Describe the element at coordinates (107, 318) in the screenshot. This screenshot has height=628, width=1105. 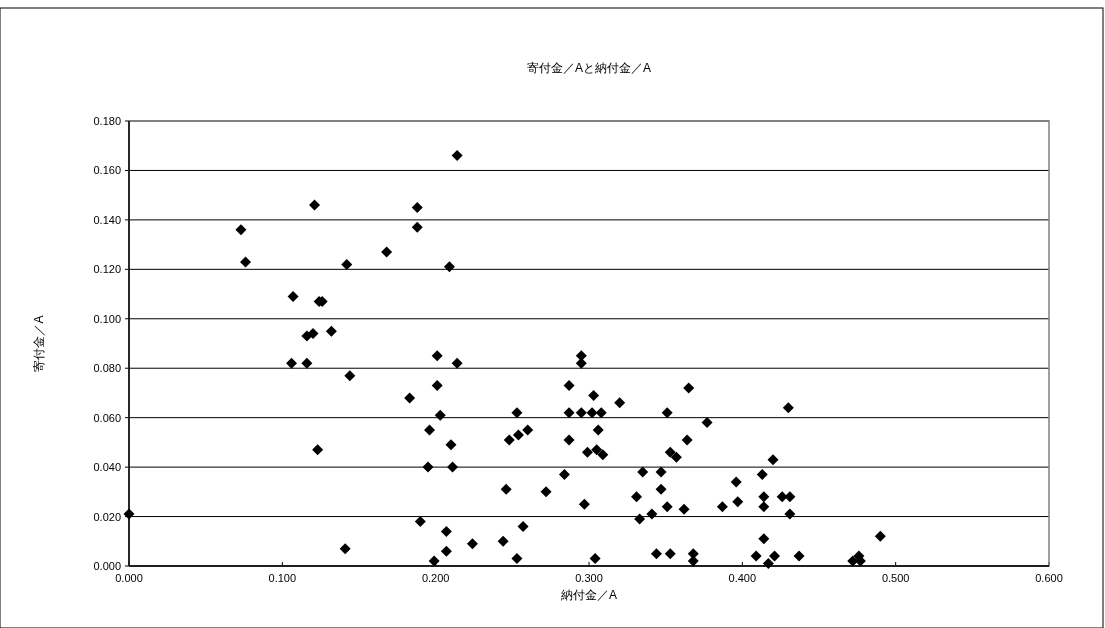
I see `y-tick-label: 0.100` at that location.